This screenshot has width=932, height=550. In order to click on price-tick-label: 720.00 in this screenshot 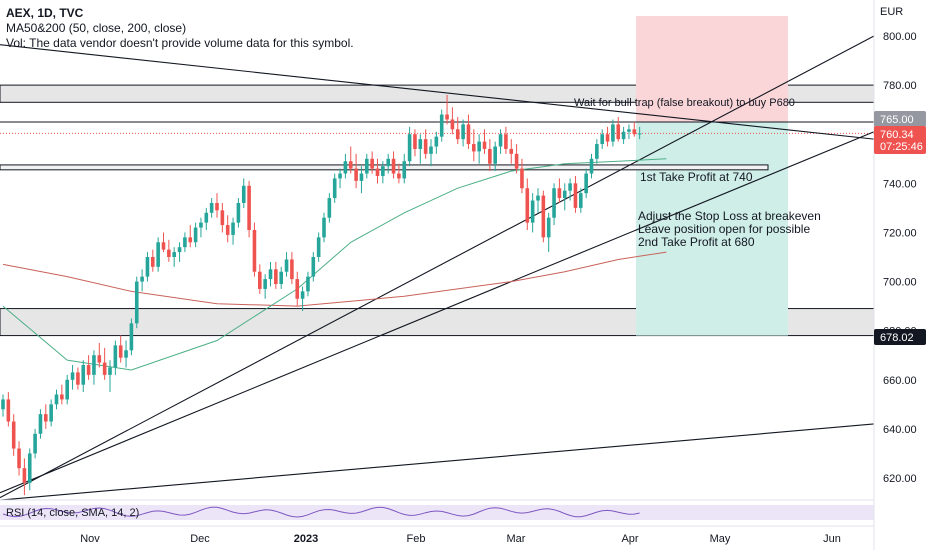, I will do `click(900, 233)`.